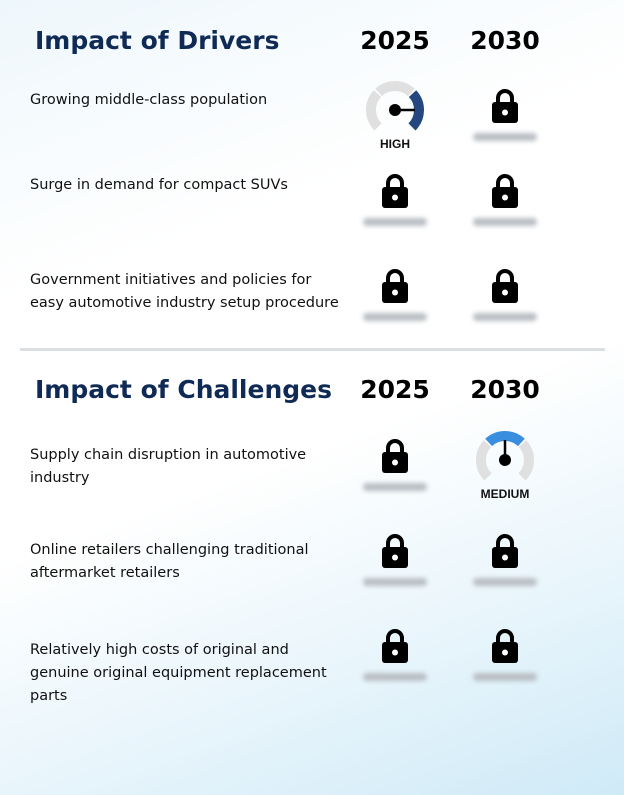  I want to click on gauge-level-label: HIGH, so click(395, 144).